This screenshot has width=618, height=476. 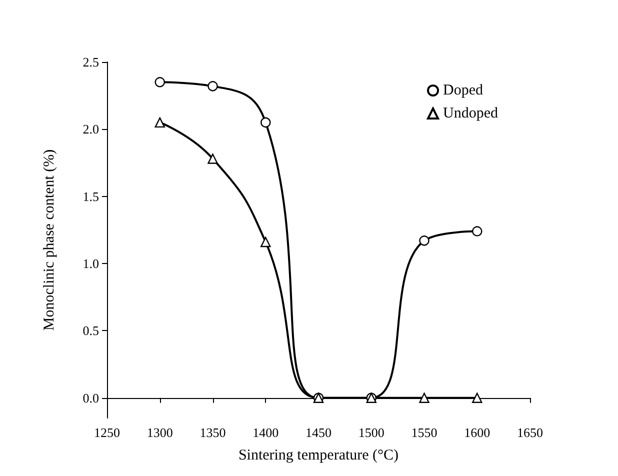 I want to click on legend-label: Undoped, so click(x=470, y=114).